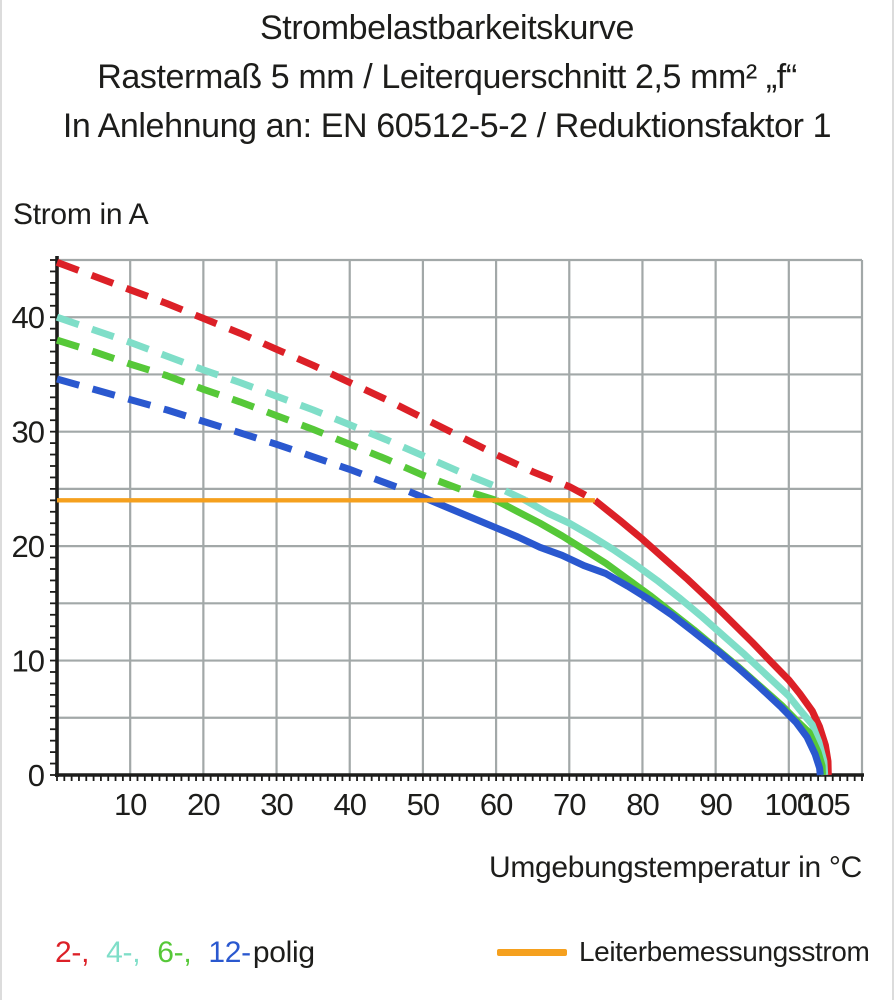  What do you see at coordinates (349, 804) in the screenshot?
I see `x-tick-label: 40` at bounding box center [349, 804].